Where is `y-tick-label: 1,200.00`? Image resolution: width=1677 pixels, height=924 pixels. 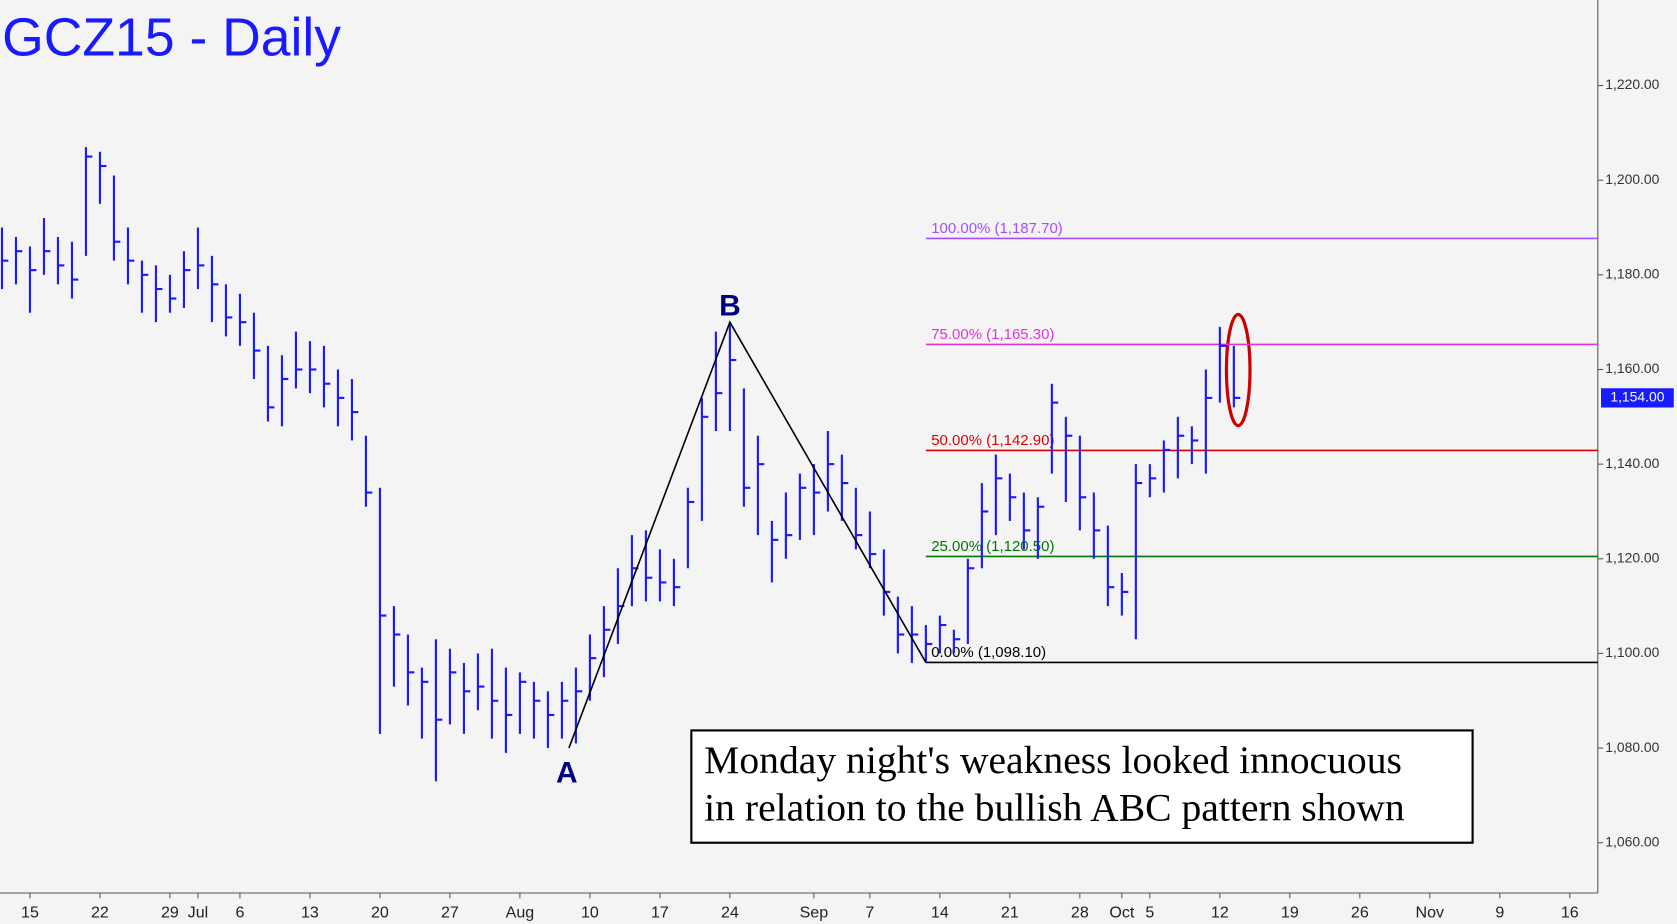 y-tick-label: 1,200.00 is located at coordinates (1632, 179).